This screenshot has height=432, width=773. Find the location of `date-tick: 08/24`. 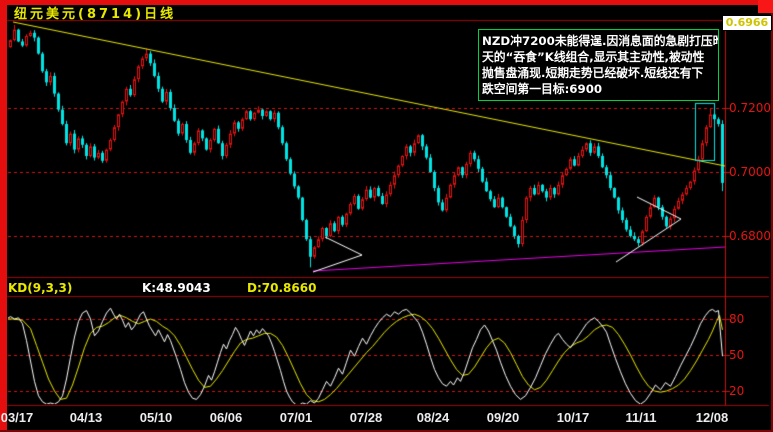

date-tick: 08/24 is located at coordinates (433, 417).